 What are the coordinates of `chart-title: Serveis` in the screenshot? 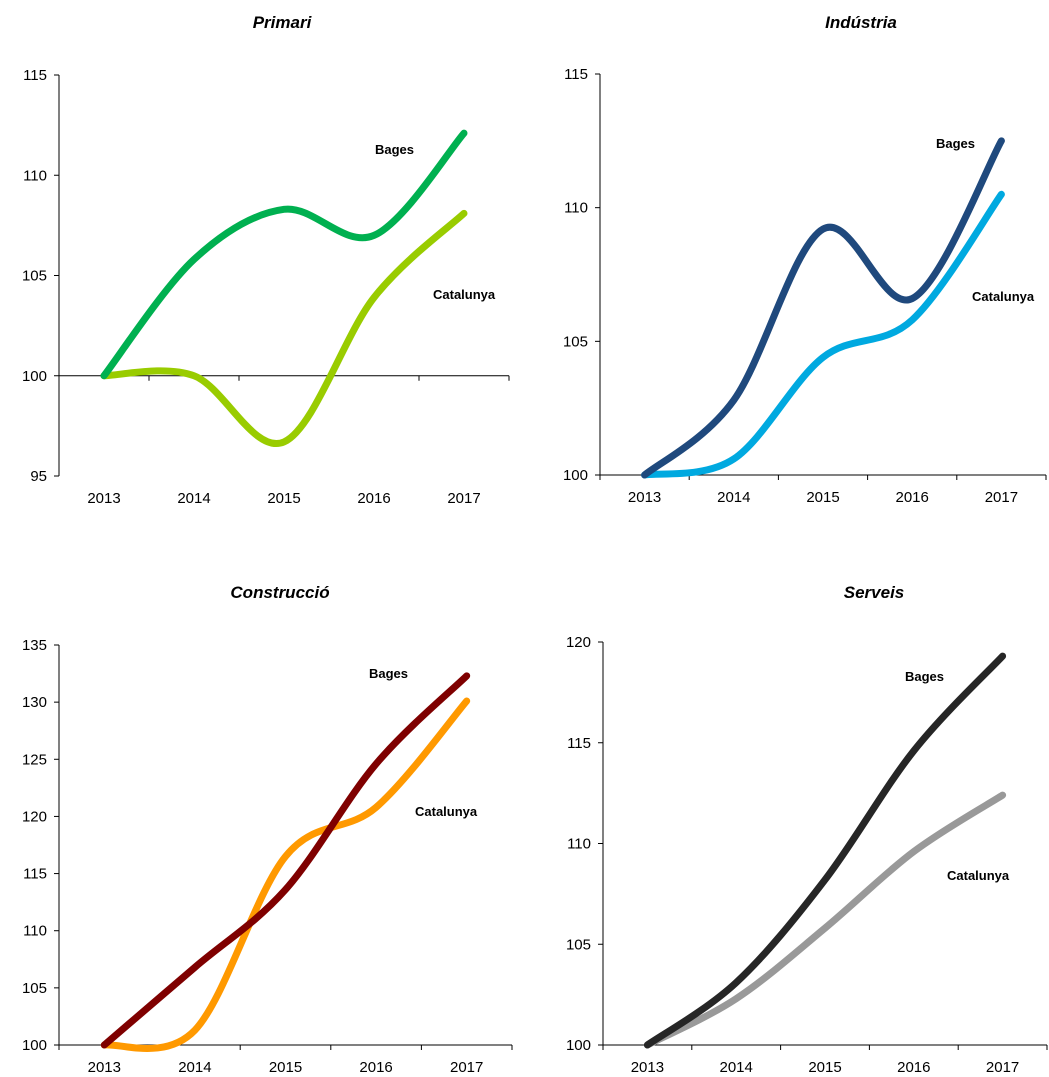 It's located at (874, 592).